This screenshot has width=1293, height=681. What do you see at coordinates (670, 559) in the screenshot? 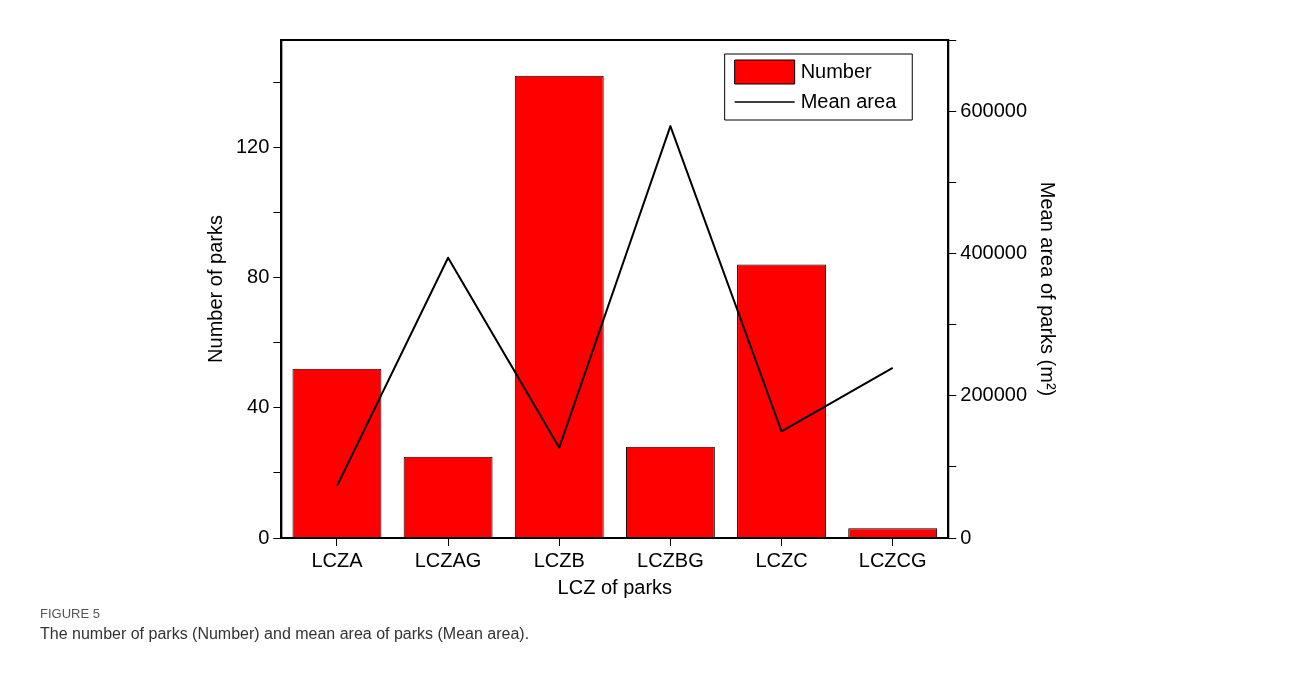
I see `x-tick-label: LCZBG` at bounding box center [670, 559].